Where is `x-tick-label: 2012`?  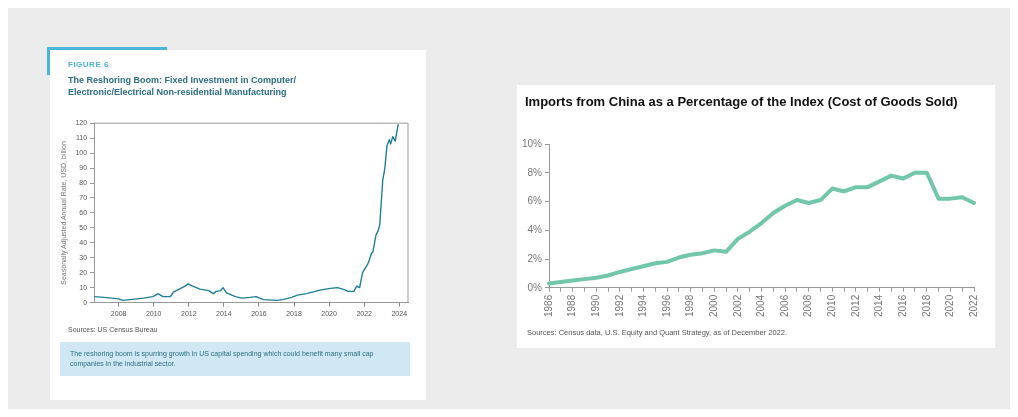 x-tick-label: 2012 is located at coordinates (855, 305).